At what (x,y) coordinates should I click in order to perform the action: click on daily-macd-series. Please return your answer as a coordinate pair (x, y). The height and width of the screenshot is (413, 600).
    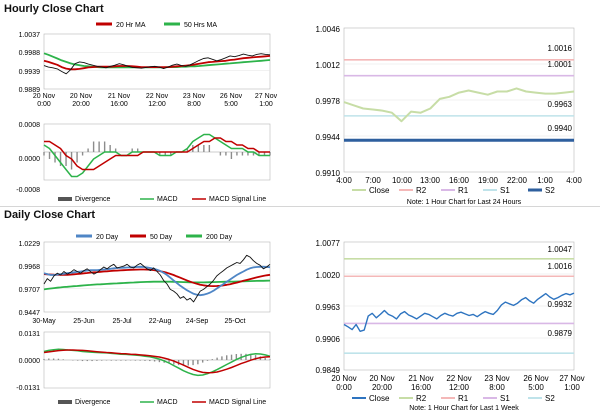
    Looking at the image, I should click on (157, 362).